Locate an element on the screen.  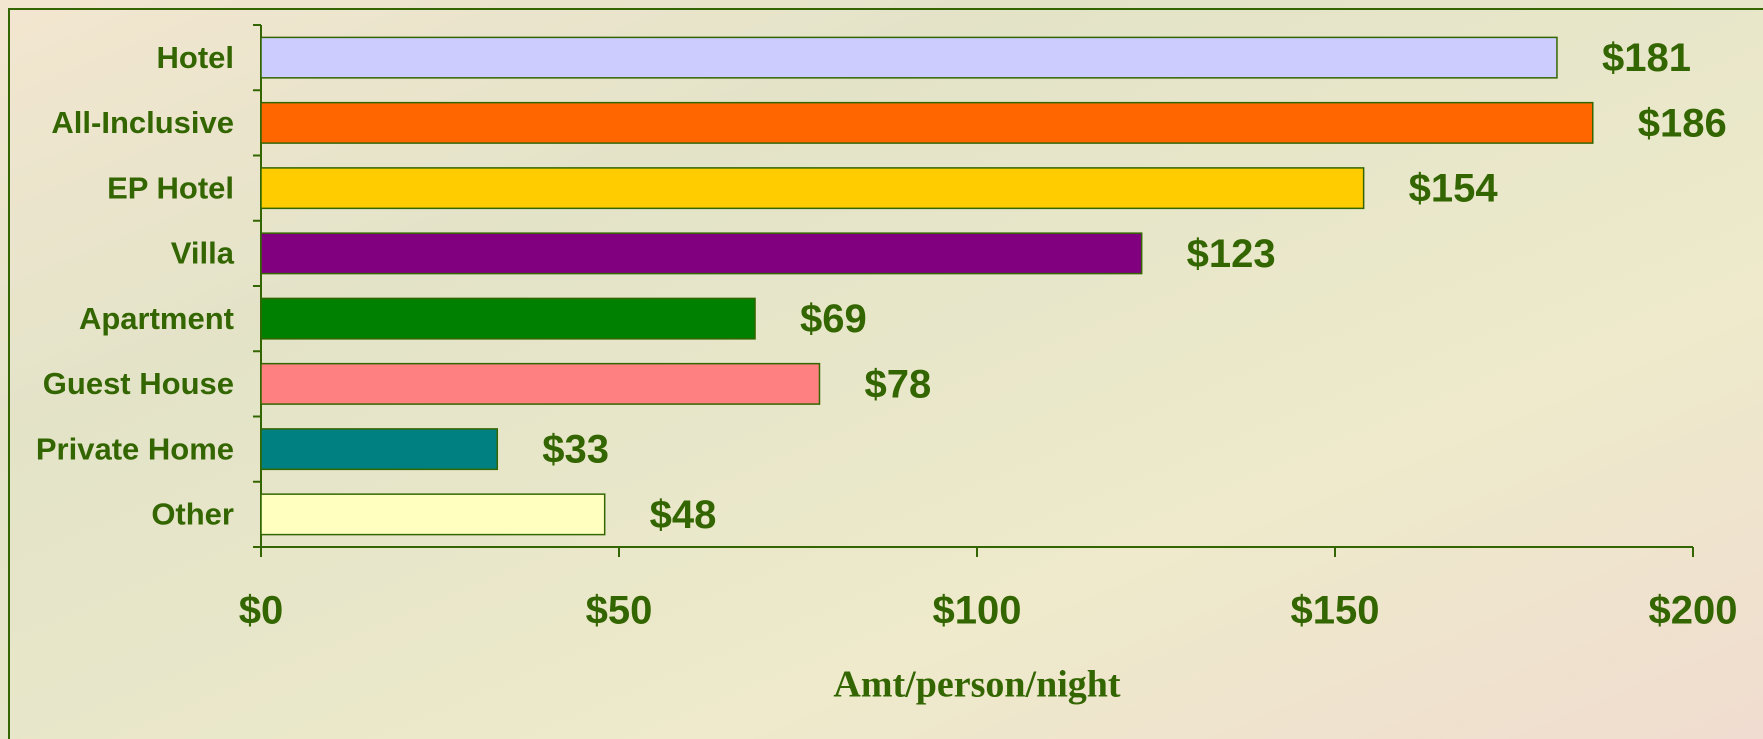
y-tick-label: Guest House is located at coordinates (138, 383).